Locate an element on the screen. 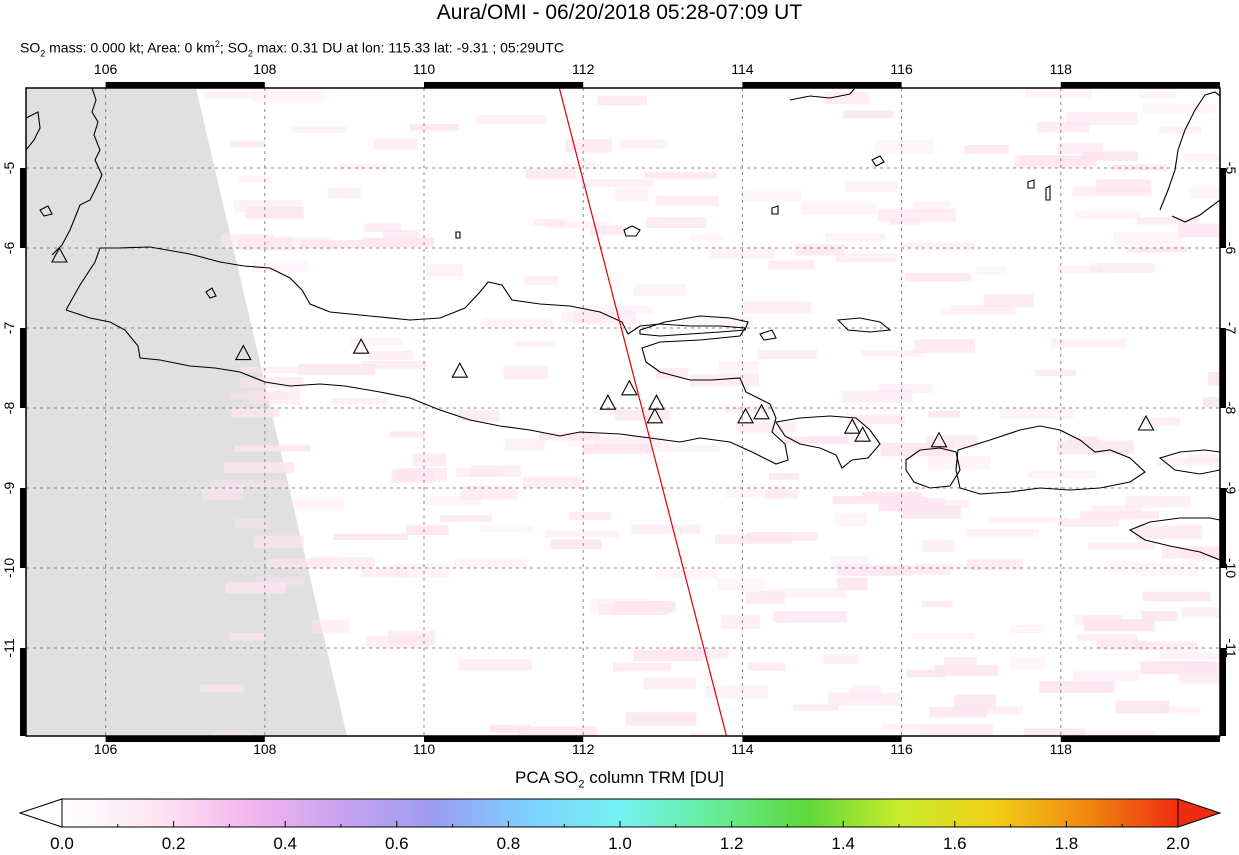  colorbar-tick-label: 0.4 is located at coordinates (285, 843).